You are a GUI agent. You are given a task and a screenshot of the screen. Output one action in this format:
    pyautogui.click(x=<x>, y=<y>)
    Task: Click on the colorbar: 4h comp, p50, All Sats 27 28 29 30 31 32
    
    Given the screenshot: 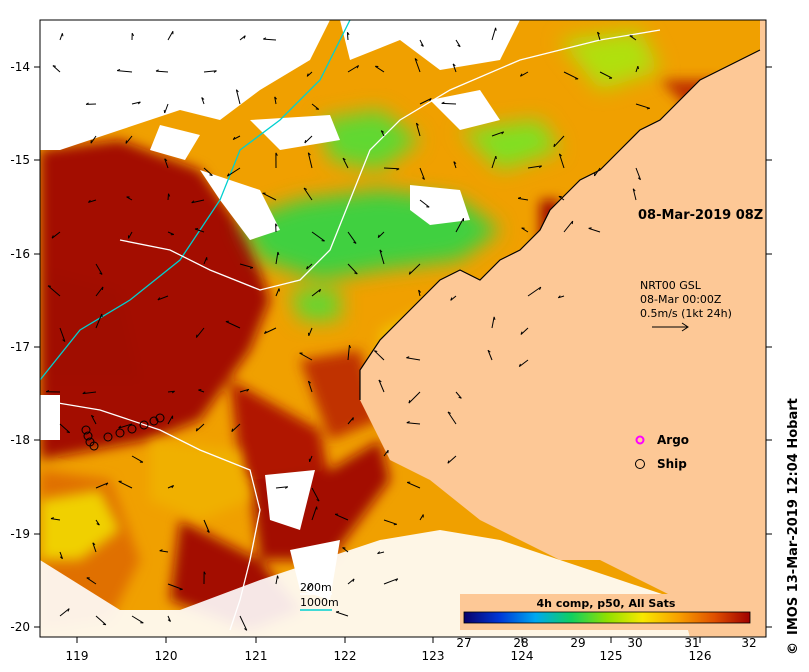 What is the action you would take?
    pyautogui.click(x=606, y=622)
    